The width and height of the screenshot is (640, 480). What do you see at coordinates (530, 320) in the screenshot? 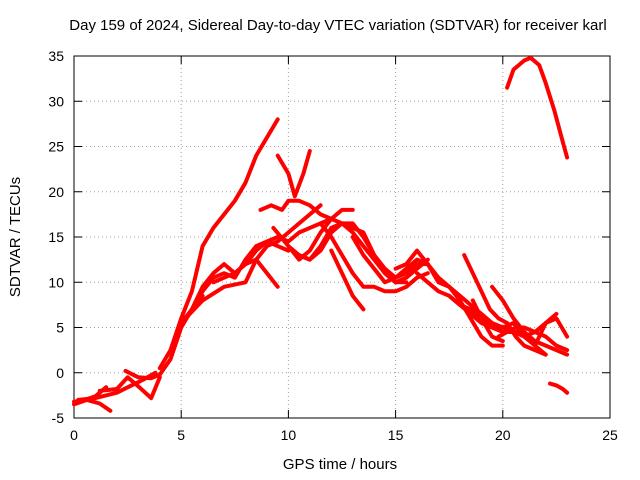
I see `series-line-s24` at bounding box center [530, 320].